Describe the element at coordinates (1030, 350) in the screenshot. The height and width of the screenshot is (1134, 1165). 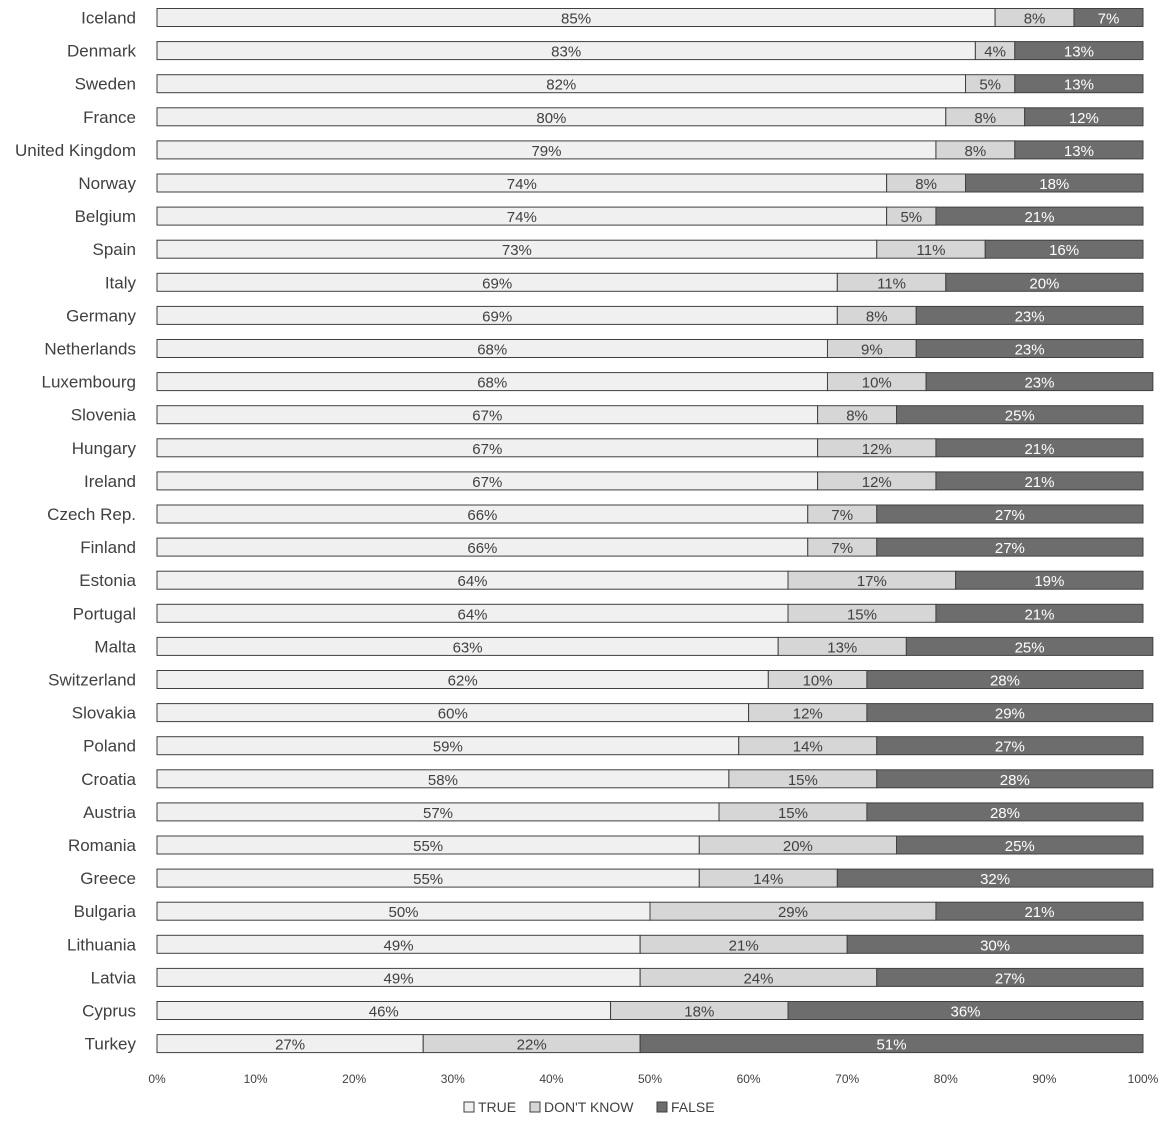
I see `data-label: 23%` at that location.